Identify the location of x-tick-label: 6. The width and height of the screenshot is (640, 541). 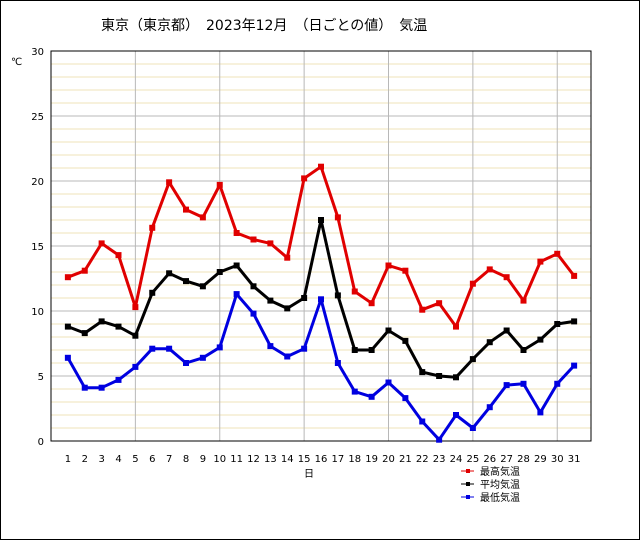
(152, 459).